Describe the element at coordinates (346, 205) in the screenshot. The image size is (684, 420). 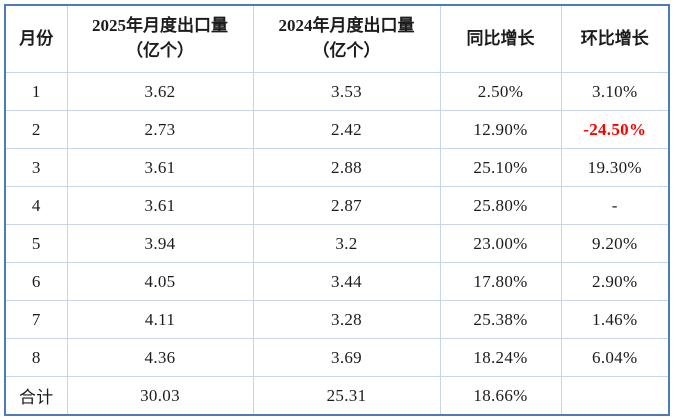
I see `table-cell: 2.87` at that location.